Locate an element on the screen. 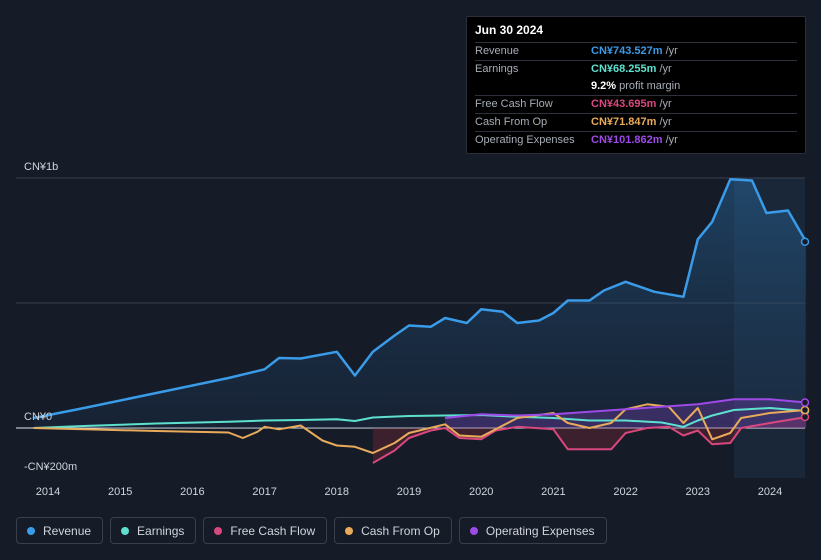 The height and width of the screenshot is (560, 821). tooltip-row: Revenue CN¥743.527m/yr is located at coordinates (636, 51).